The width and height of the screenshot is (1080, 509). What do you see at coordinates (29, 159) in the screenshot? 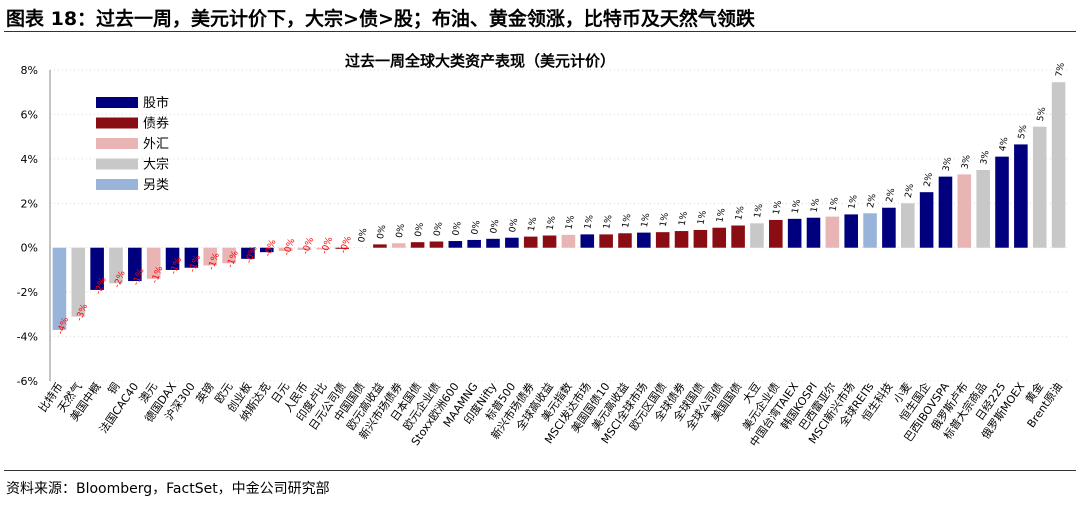
I see `y-tick-label: 4%` at bounding box center [29, 159].